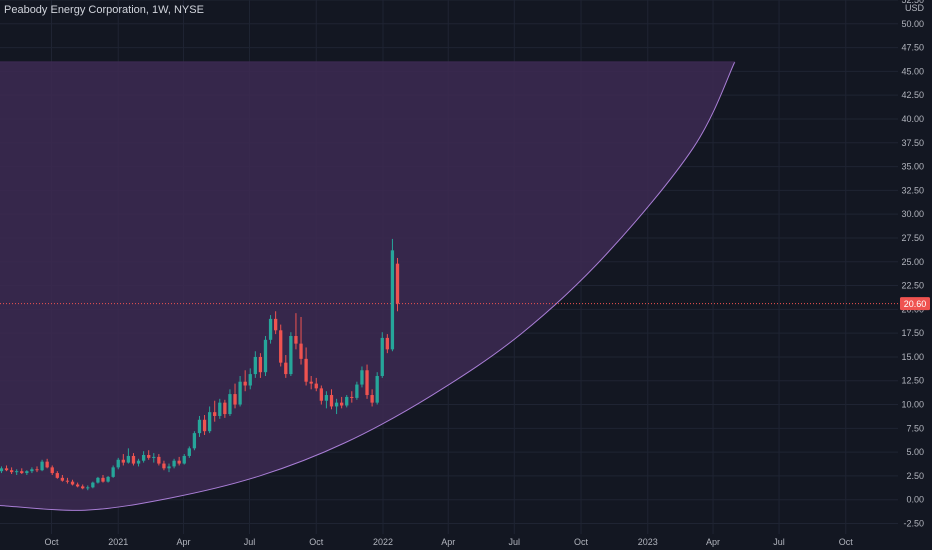 The height and width of the screenshot is (550, 932). Describe the element at coordinates (915, 304) in the screenshot. I see `last-price-badge-bg` at that location.